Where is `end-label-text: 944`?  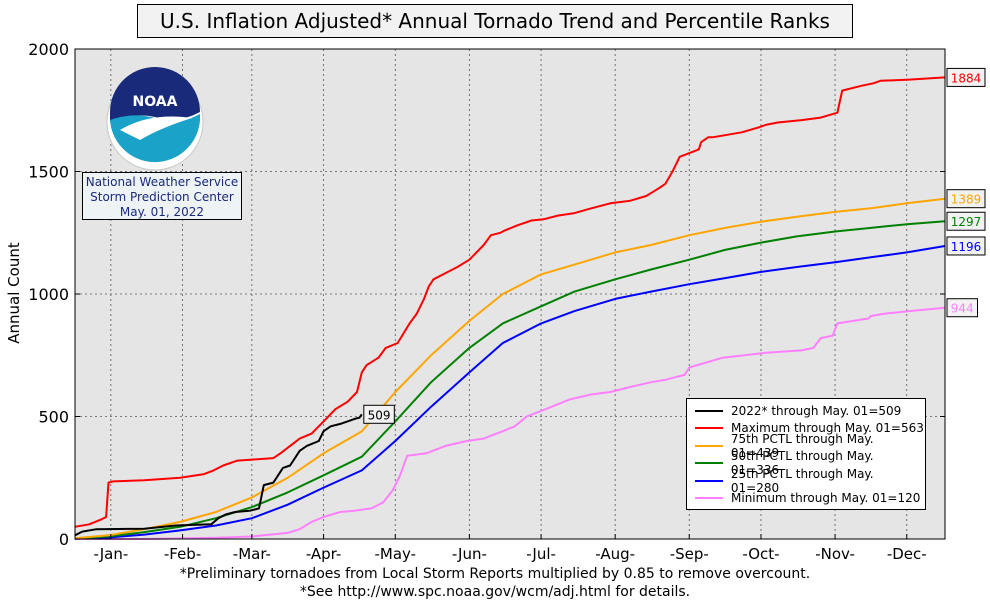 end-label-text: 944 is located at coordinates (962, 309).